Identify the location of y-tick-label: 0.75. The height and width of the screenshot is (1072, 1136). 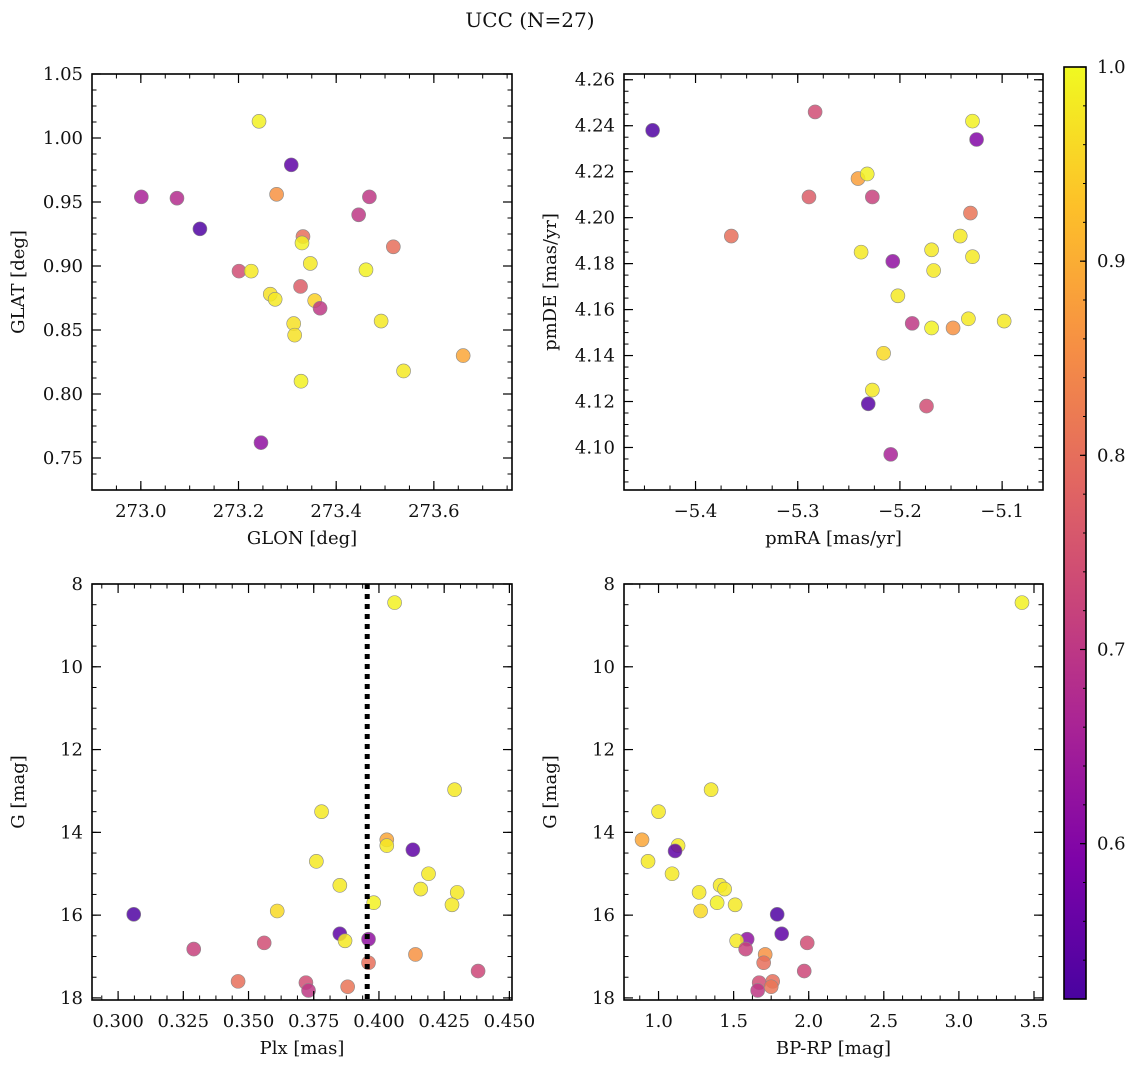
(63, 458).